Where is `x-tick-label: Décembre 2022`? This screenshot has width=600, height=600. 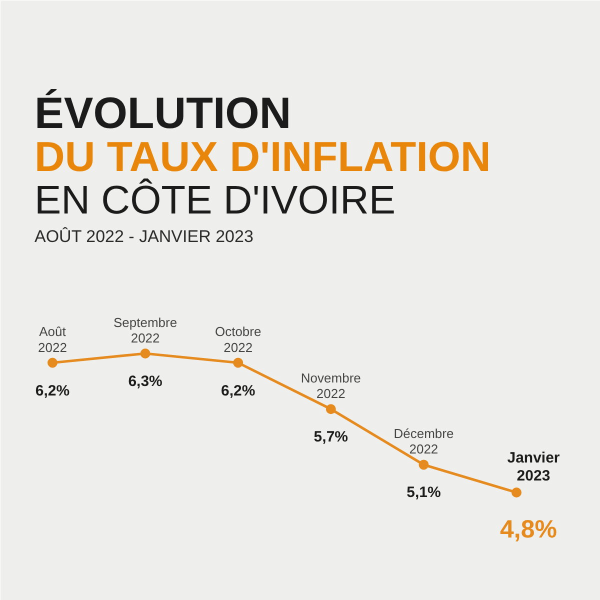 x-tick-label: Décembre 2022 is located at coordinates (424, 441).